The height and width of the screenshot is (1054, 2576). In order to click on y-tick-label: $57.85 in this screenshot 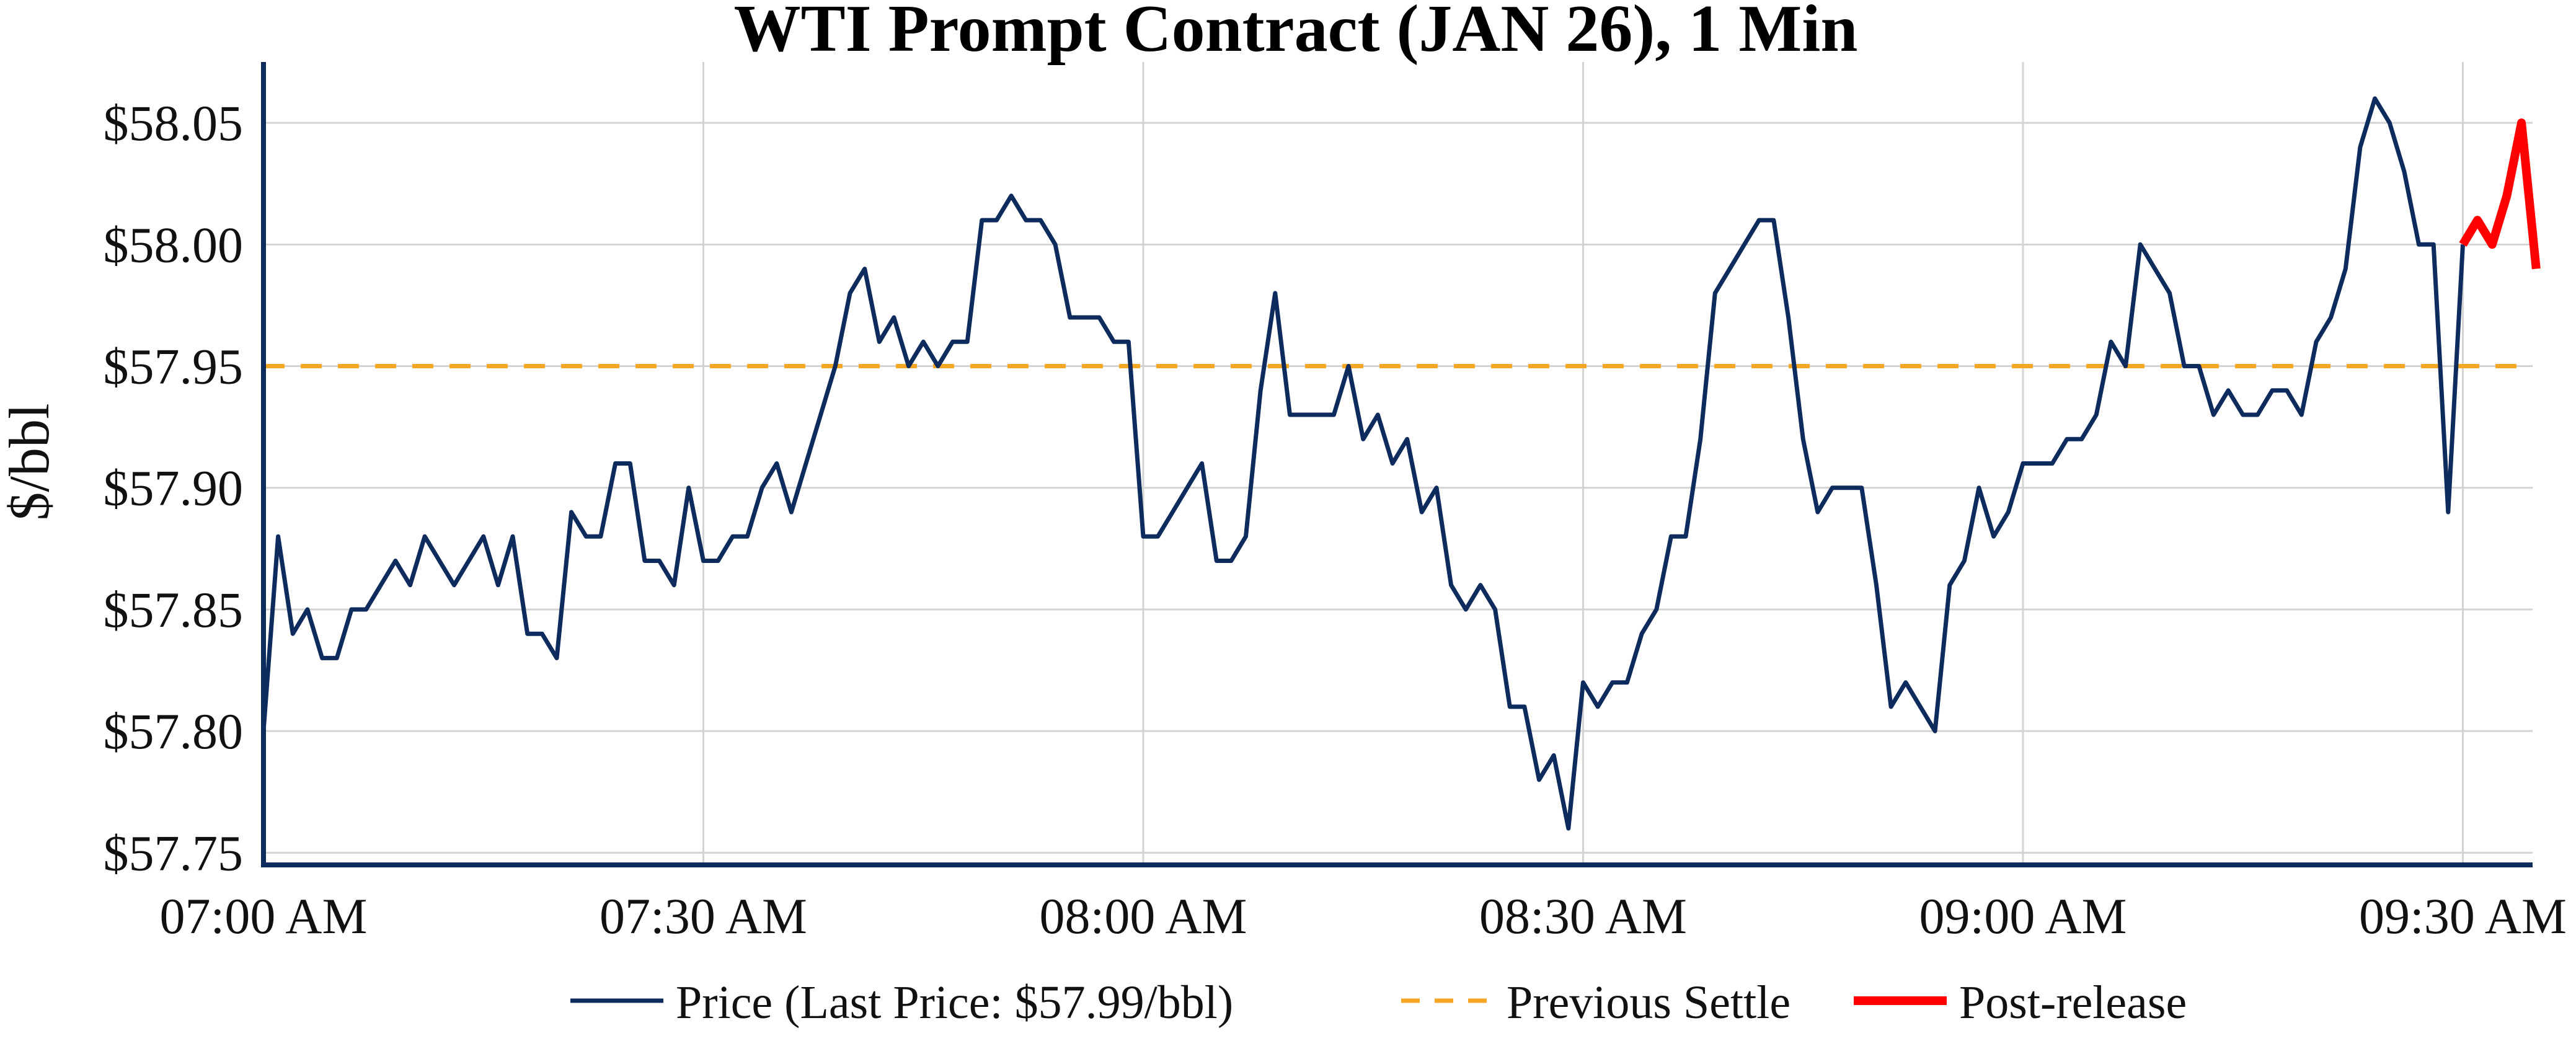, I will do `click(174, 610)`.